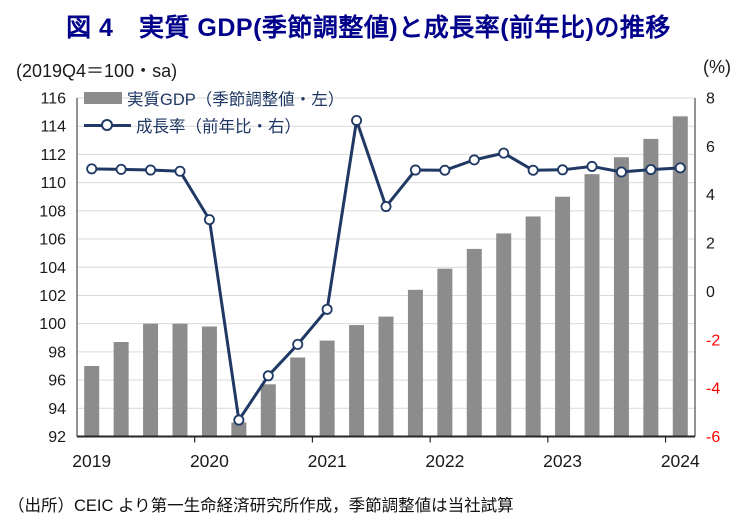 Image resolution: width=737 pixels, height=523 pixels. I want to click on bar-2020Q4, so click(298, 397).